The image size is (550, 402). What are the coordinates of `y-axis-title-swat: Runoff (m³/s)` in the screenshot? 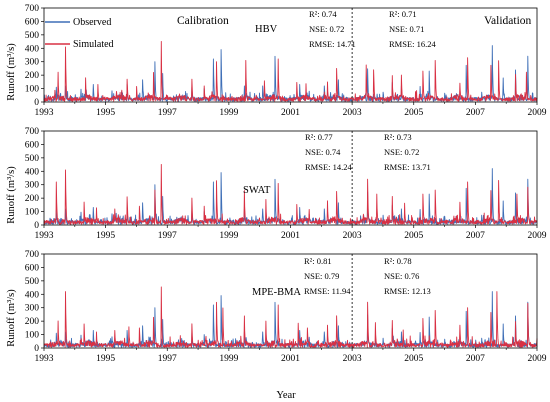 It's located at (11, 195).